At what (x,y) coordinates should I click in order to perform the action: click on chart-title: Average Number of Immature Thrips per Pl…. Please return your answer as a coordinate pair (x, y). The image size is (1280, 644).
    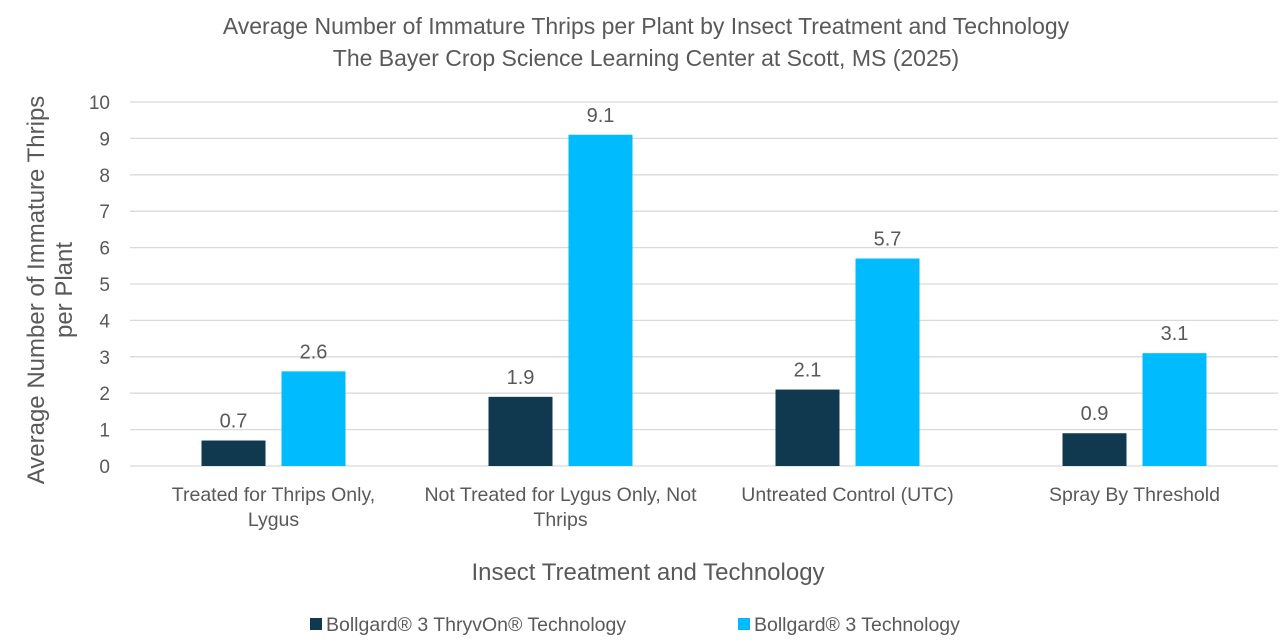
    Looking at the image, I should click on (646, 26).